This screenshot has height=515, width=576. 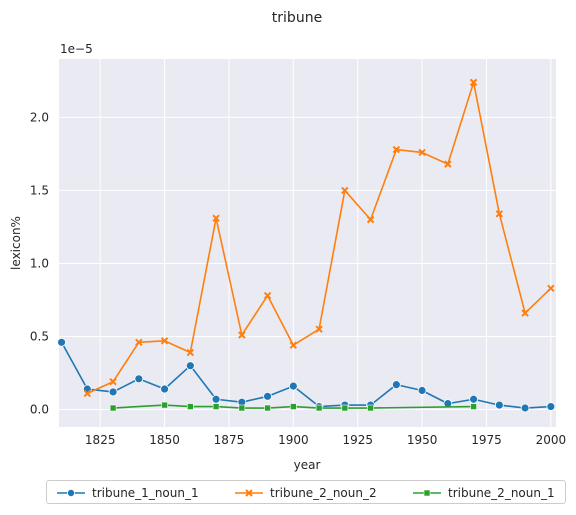 What do you see at coordinates (71, 493) in the screenshot?
I see `legend-swatch-circle-icon` at bounding box center [71, 493].